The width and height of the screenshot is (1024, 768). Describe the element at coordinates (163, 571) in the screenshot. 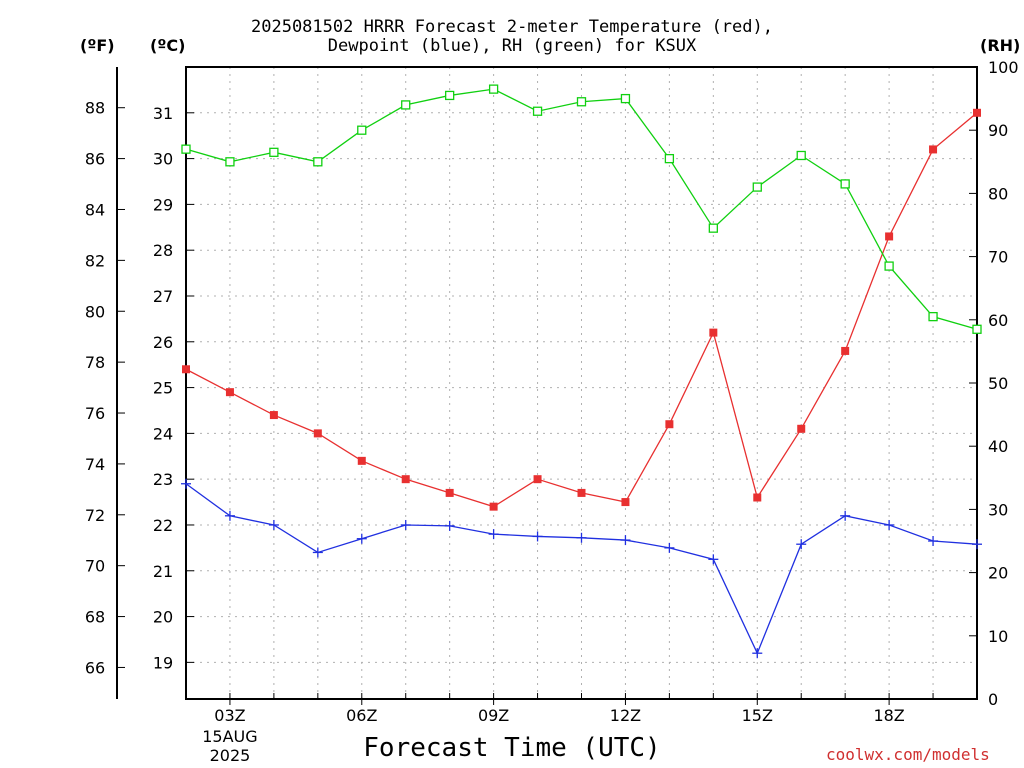

I see `celsius-tick-label: 21` at that location.